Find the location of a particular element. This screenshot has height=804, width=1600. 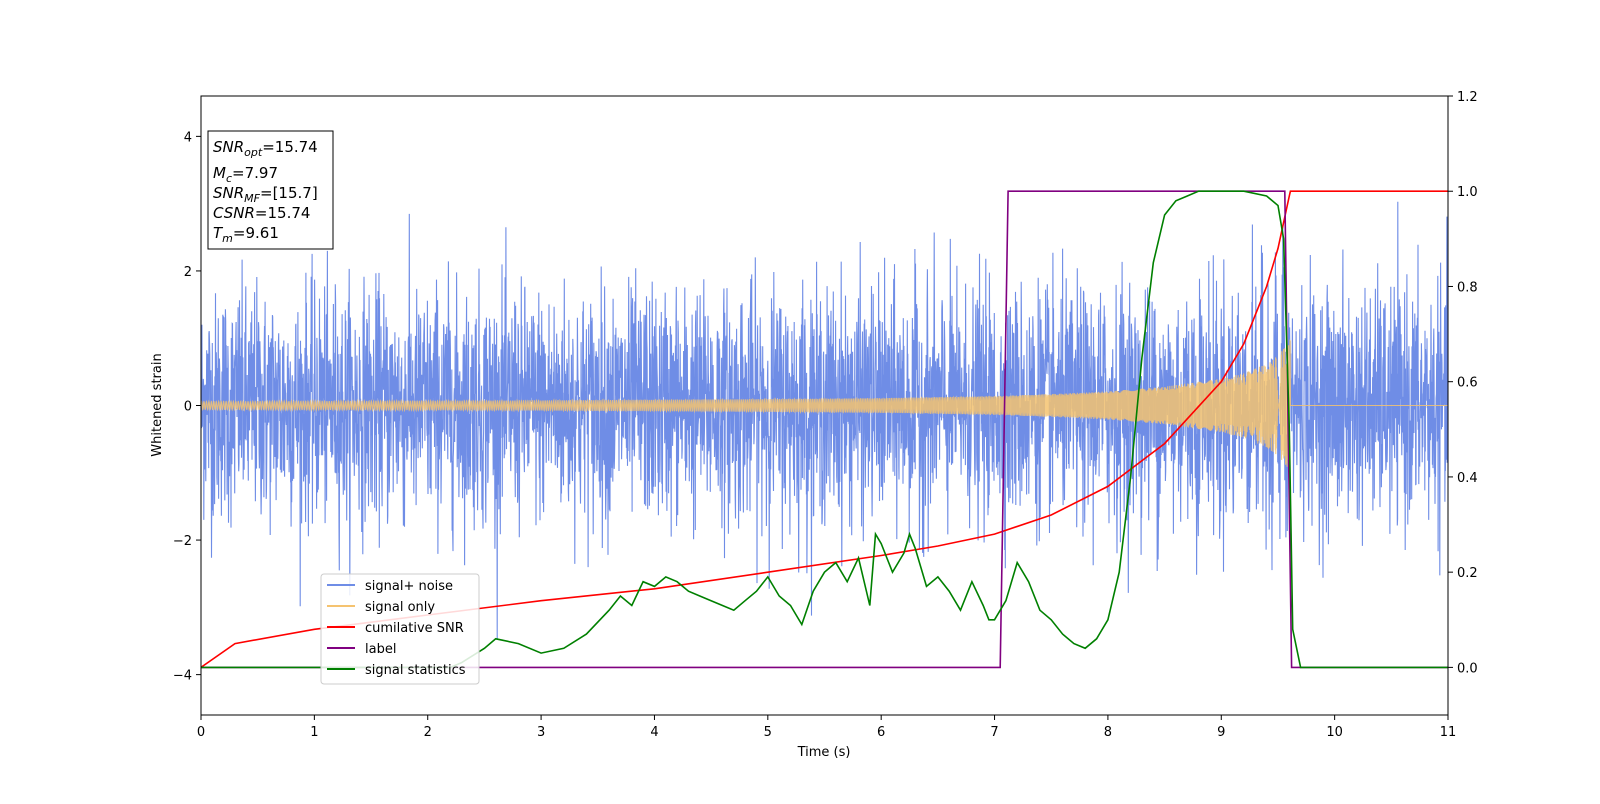

y-axis-right: 0.0 0.2 0.4 0.6 0.8 1.0 1.2 is located at coordinates (1463, 383).